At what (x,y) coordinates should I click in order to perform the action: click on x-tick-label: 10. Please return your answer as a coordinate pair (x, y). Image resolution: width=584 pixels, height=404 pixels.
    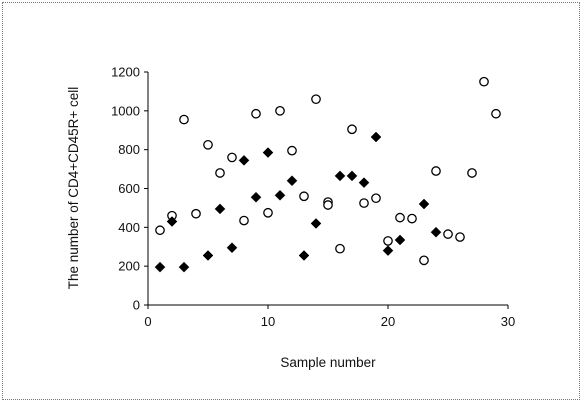
    Looking at the image, I should click on (268, 321).